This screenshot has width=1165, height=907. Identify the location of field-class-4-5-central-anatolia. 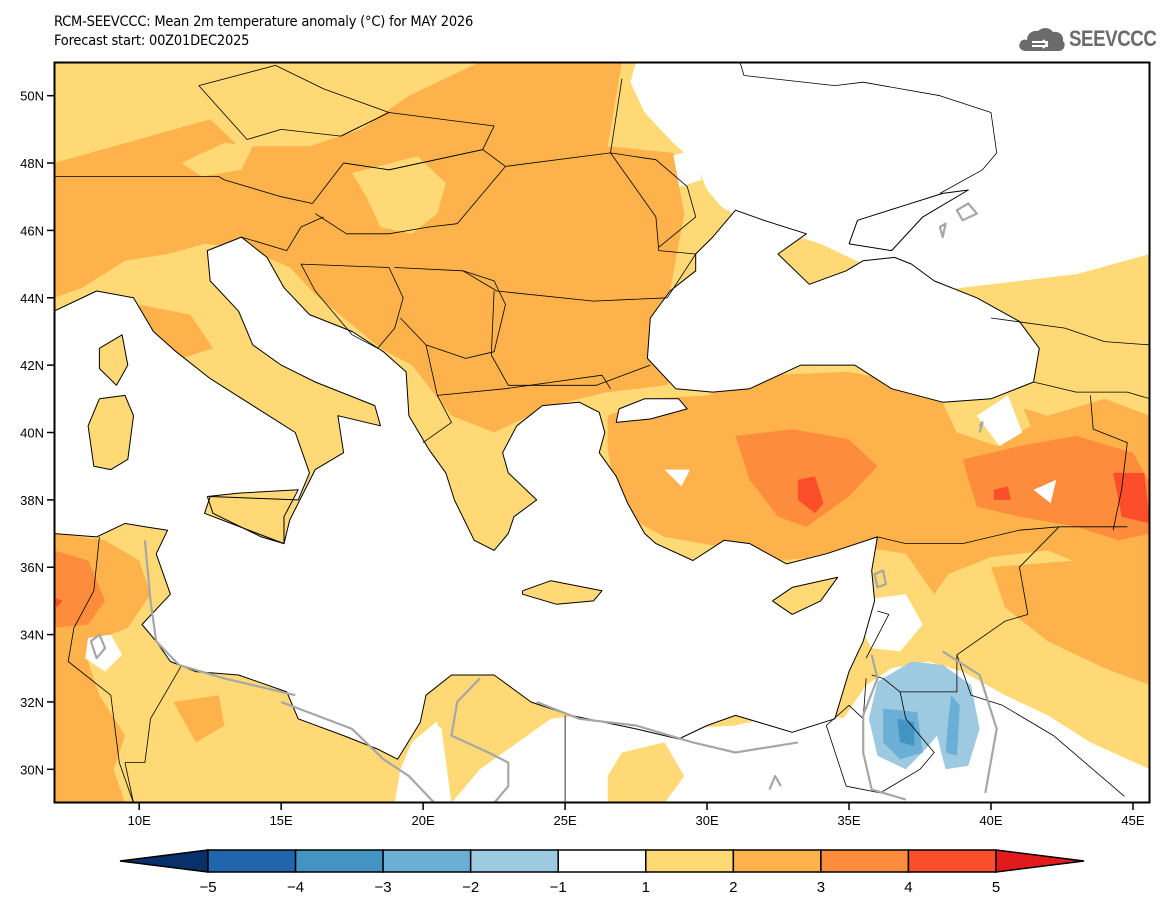
(810, 495).